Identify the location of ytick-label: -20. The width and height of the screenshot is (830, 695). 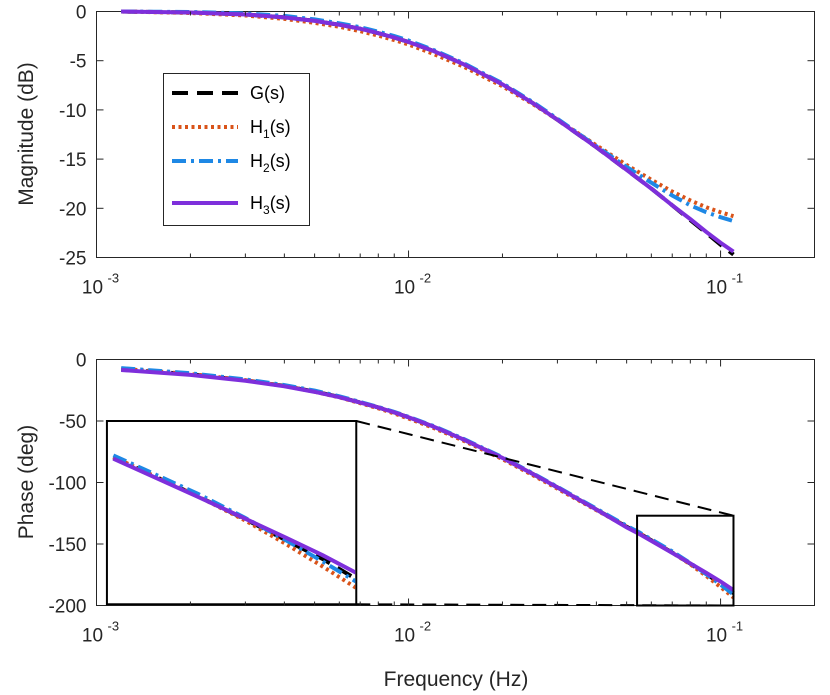
(72, 209).